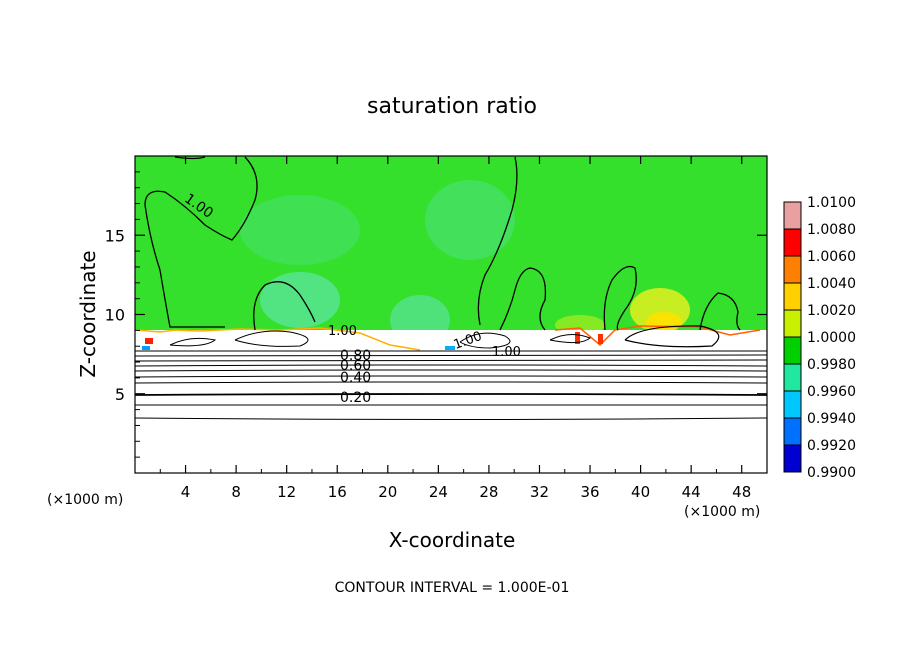  I want to click on contour-label: 0.60, so click(355, 366).